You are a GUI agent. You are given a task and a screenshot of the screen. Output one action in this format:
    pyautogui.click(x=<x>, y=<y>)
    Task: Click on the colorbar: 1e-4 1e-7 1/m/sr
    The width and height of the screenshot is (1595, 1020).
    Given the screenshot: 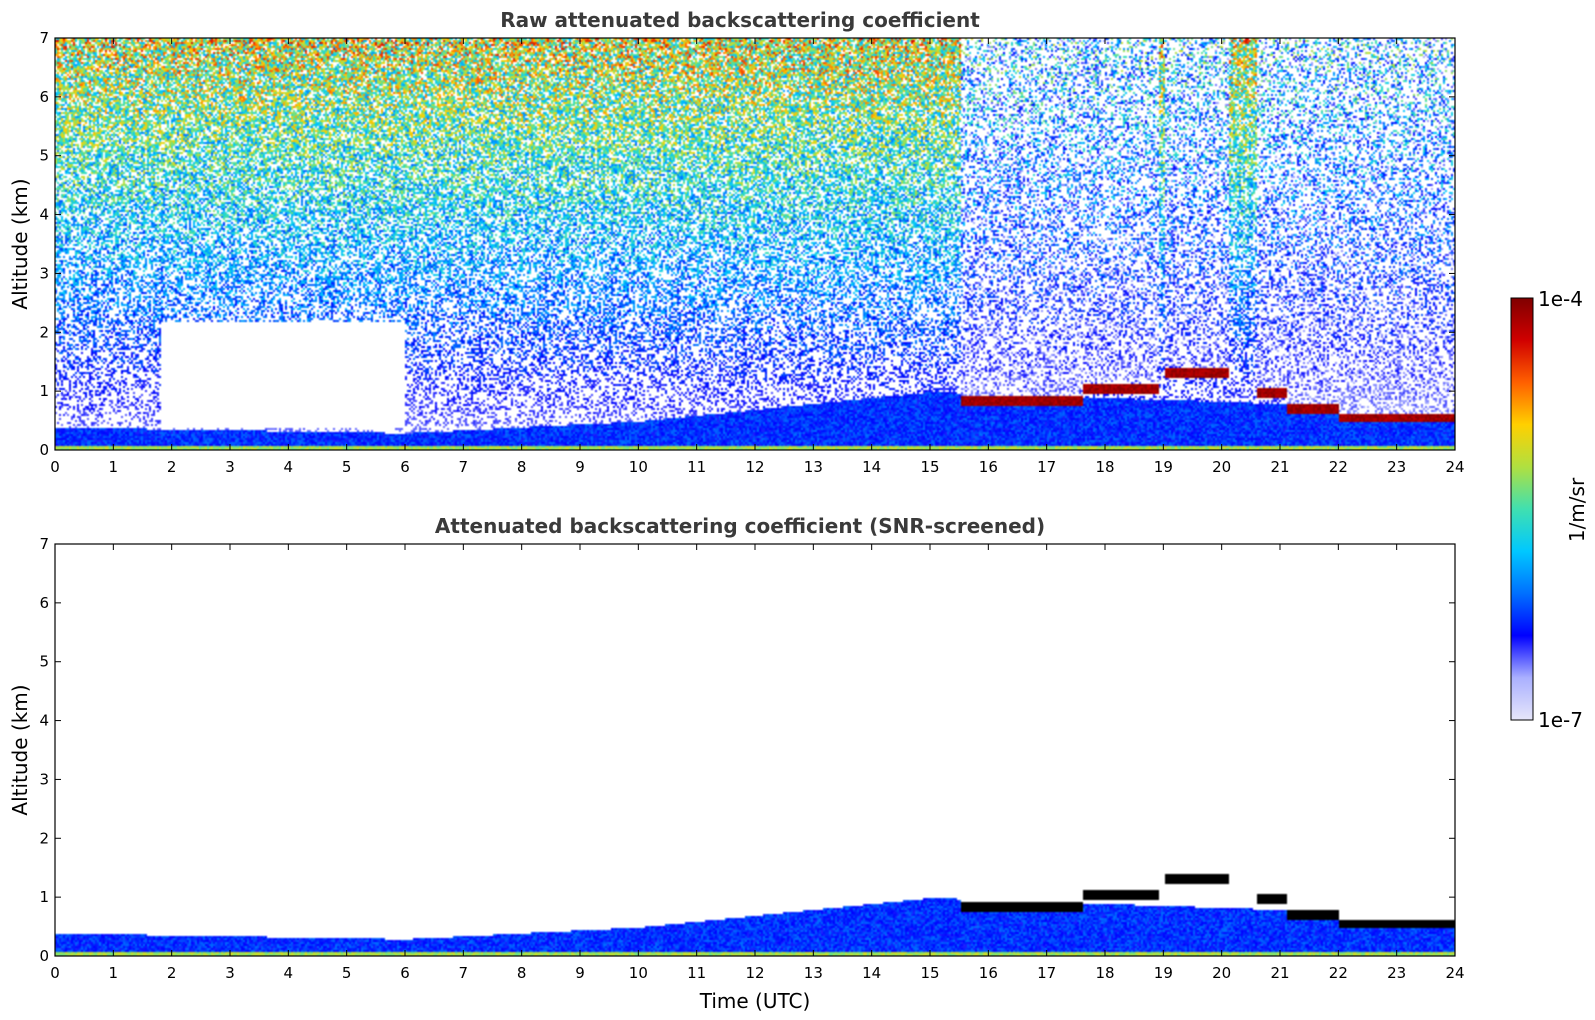 What is the action you would take?
    pyautogui.click(x=1549, y=509)
    